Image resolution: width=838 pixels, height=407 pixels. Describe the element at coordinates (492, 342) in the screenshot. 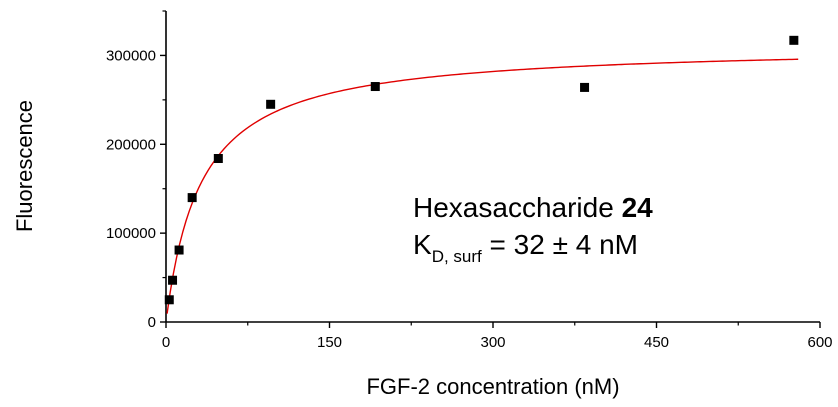

I see `x-tick-label: 300` at that location.